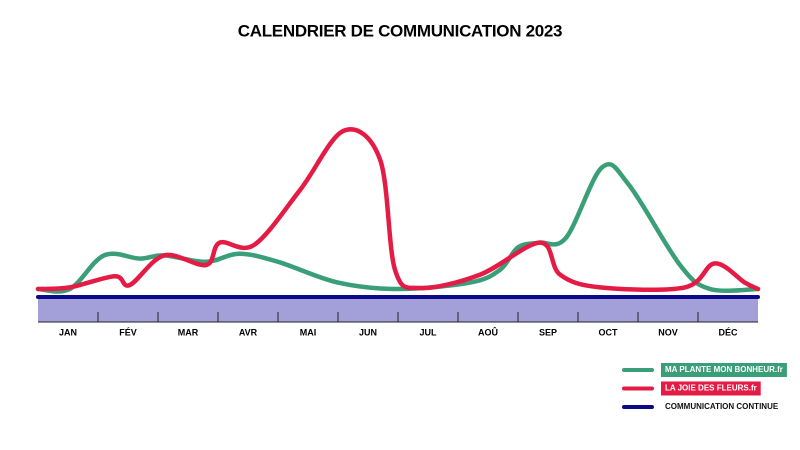 Image resolution: width=800 pixels, height=450 pixels. Describe the element at coordinates (488, 331) in the screenshot. I see `x-tick-label: AOÛ` at that location.